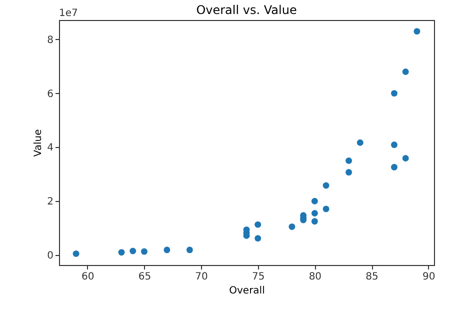 This screenshot has height=319, width=456. Describe the element at coordinates (201, 277) in the screenshot. I see `x-tick-label: 70` at that location.